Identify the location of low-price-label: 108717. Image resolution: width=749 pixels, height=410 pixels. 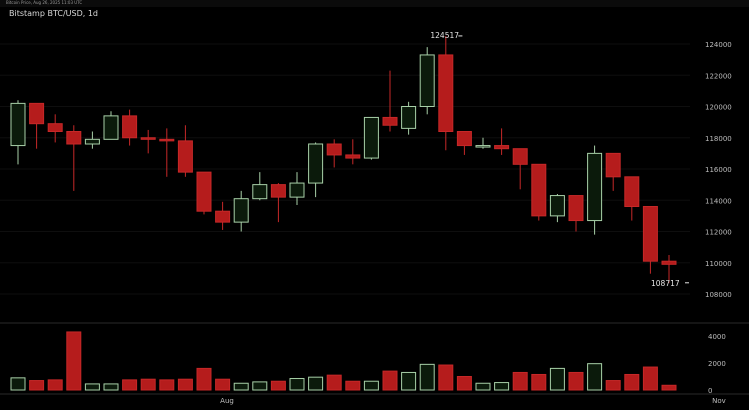
(665, 283).